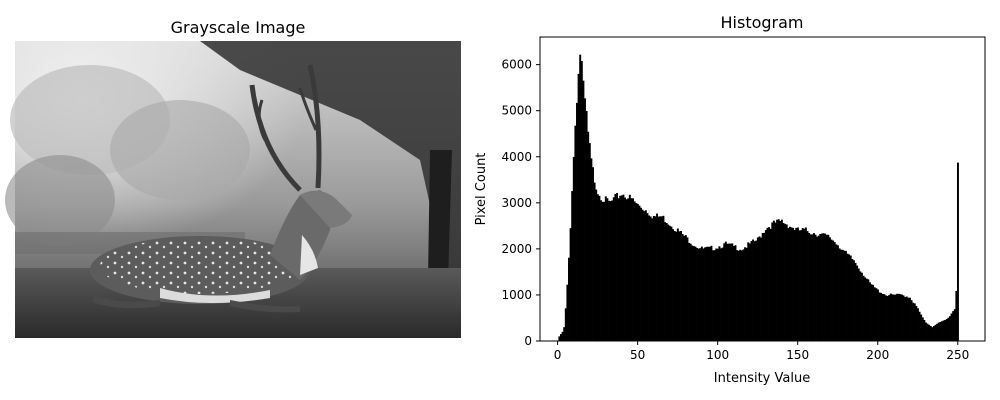 The image size is (1000, 400). I want to click on y-tick-label: 6000, so click(516, 65).